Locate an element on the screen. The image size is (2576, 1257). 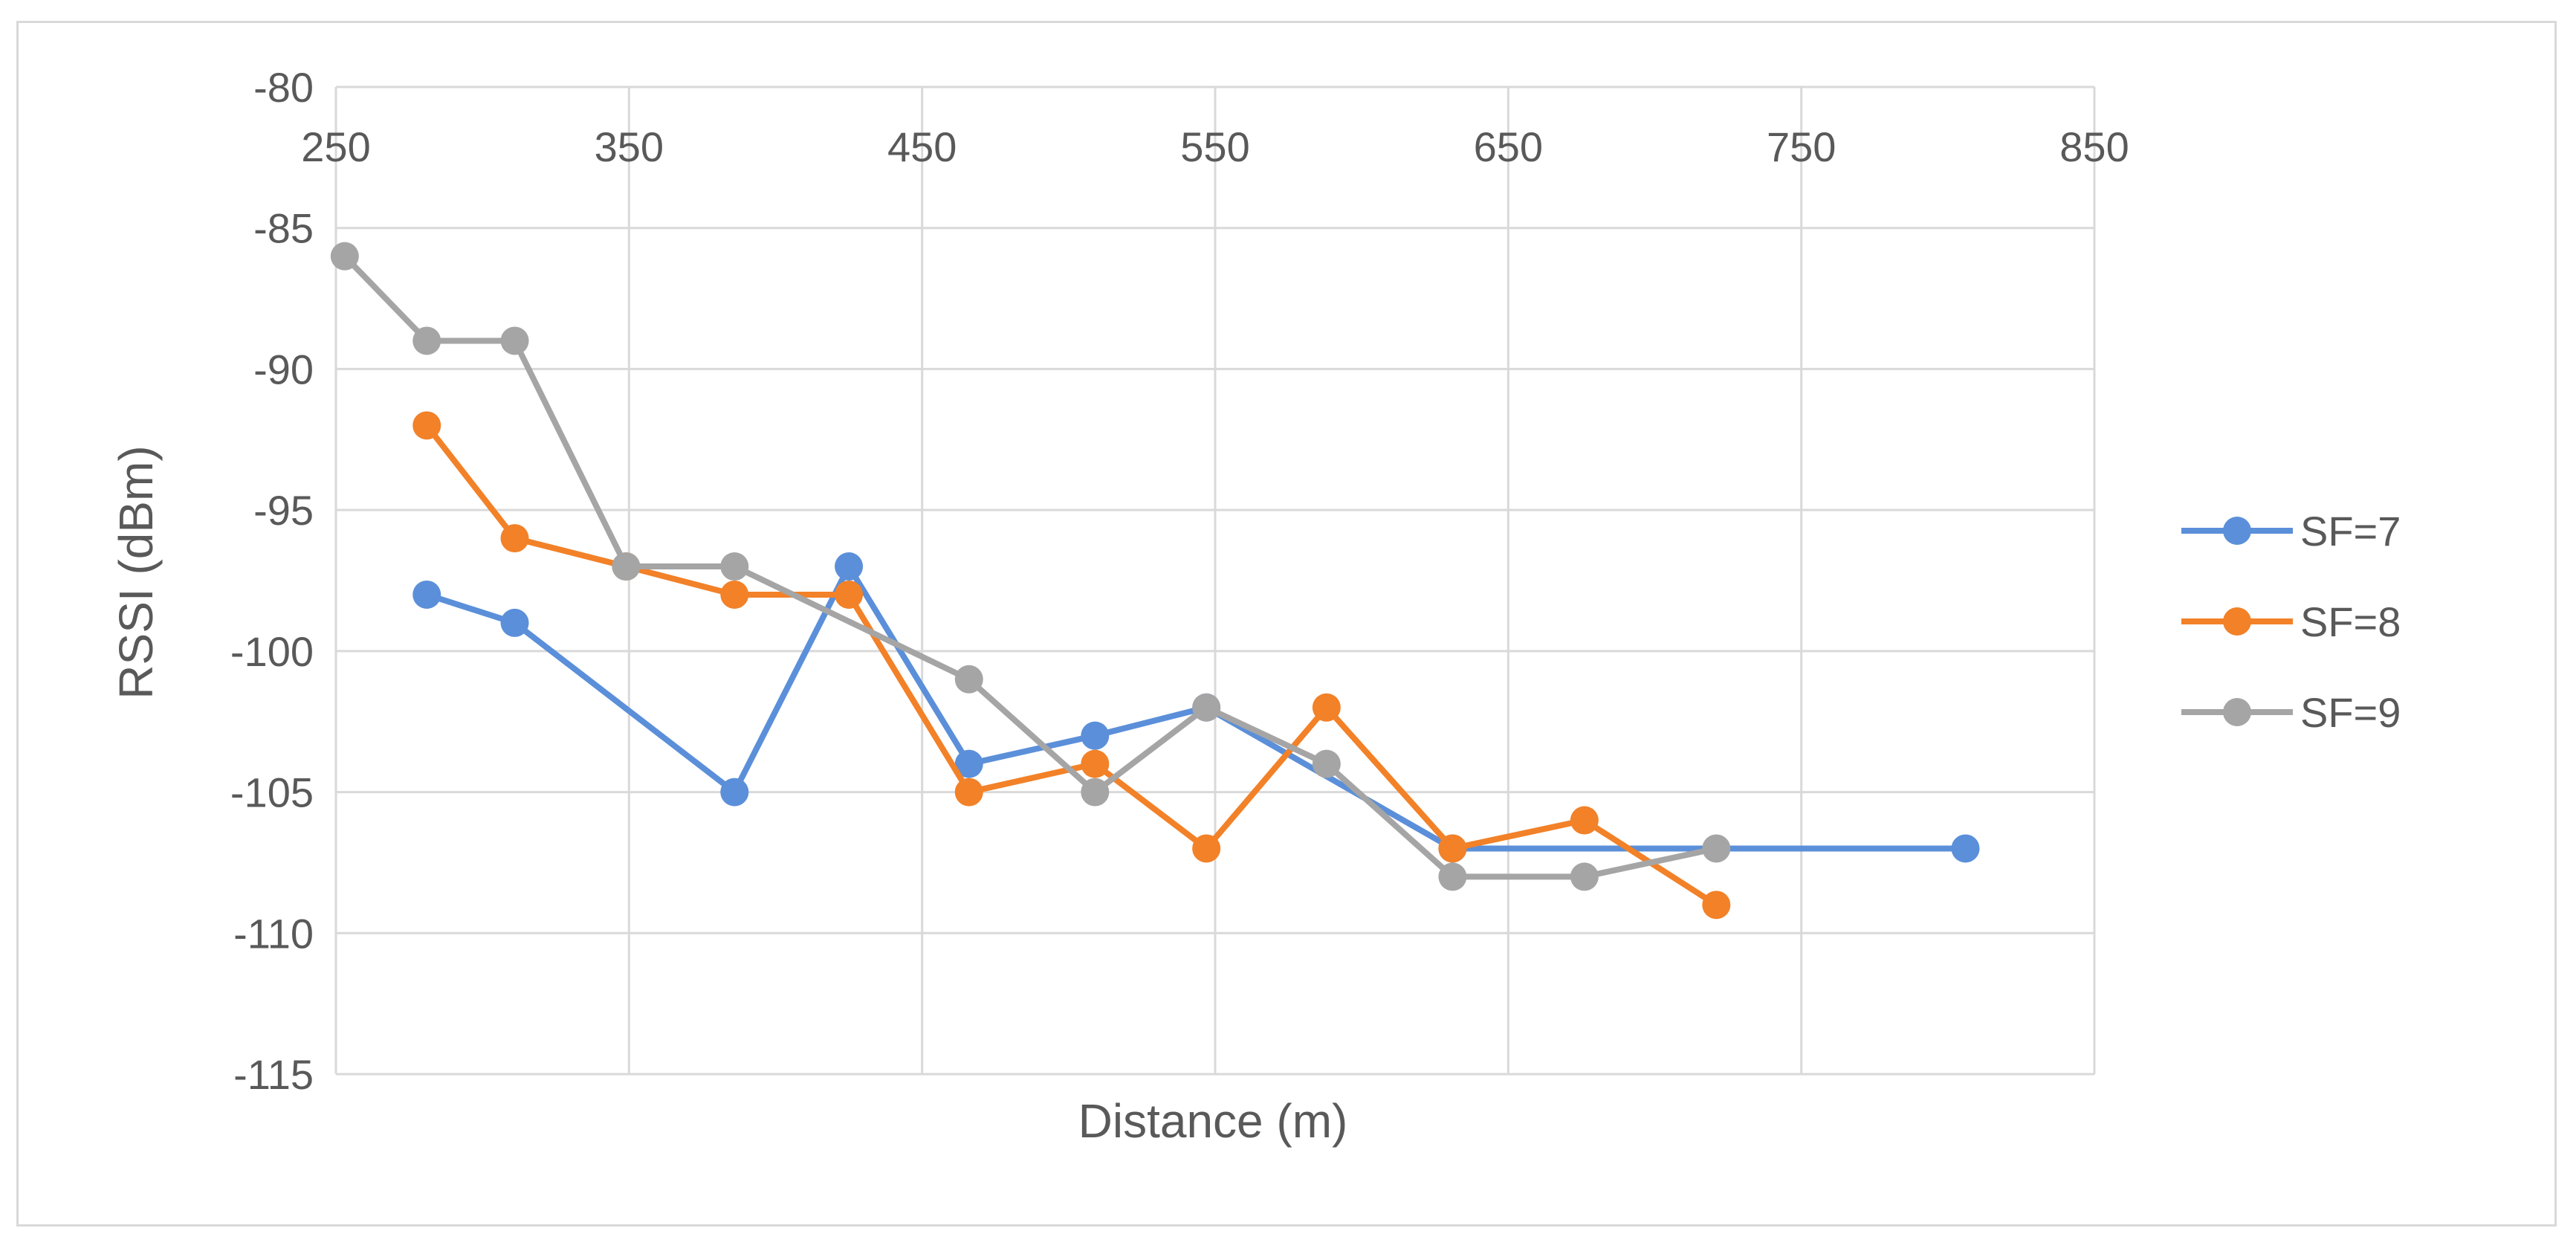
legend-entry: SF=8 is located at coordinates (2291, 622).